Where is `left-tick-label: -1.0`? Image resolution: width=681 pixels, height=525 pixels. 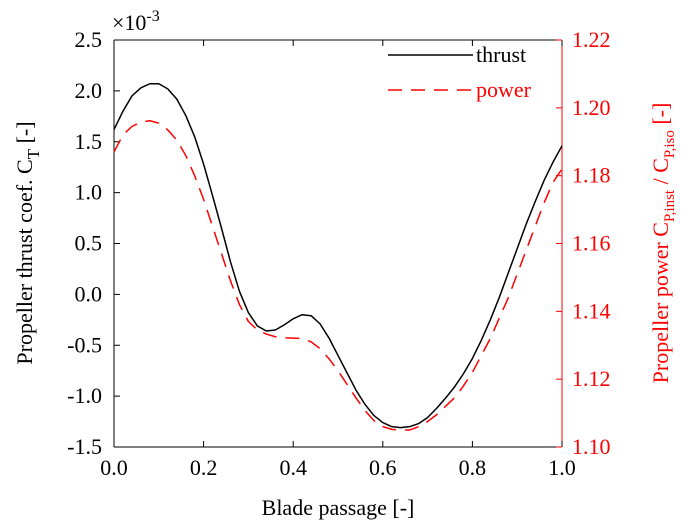 left-tick-label: -1.0 is located at coordinates (84, 395).